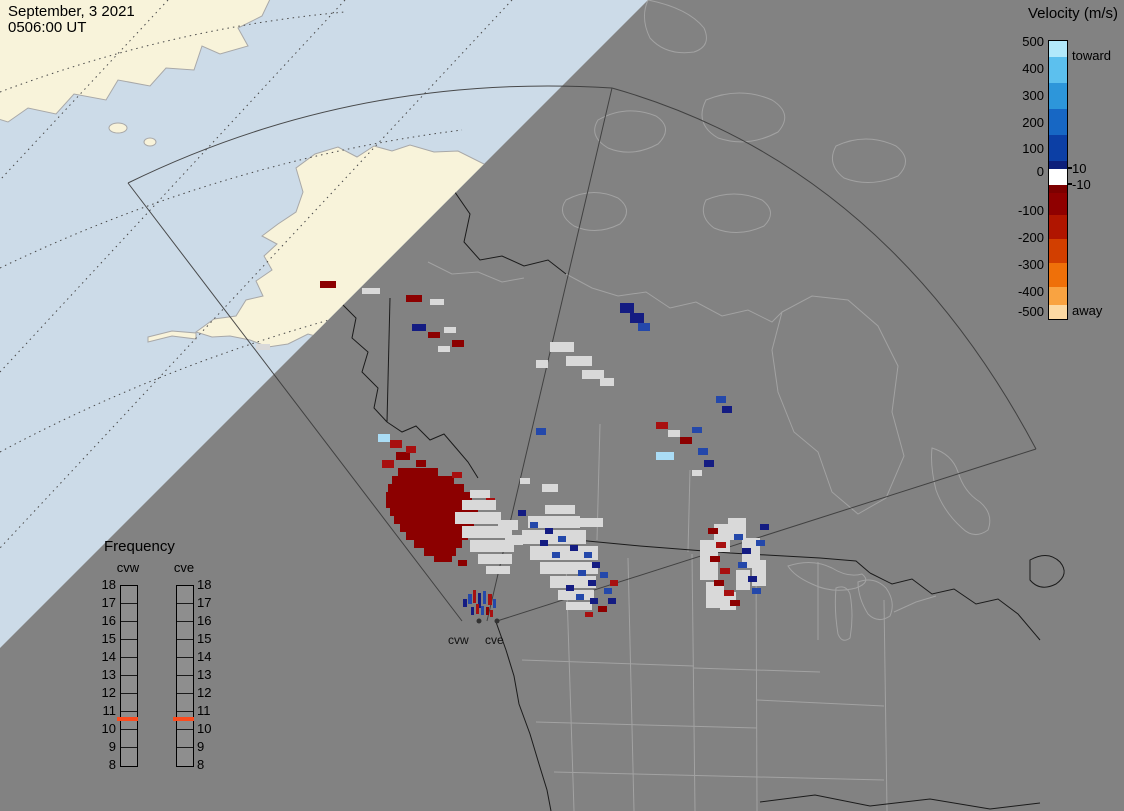 This screenshot has width=1124, height=811. What do you see at coordinates (689, 511) in the screenshot?
I see `province-border` at bounding box center [689, 511].